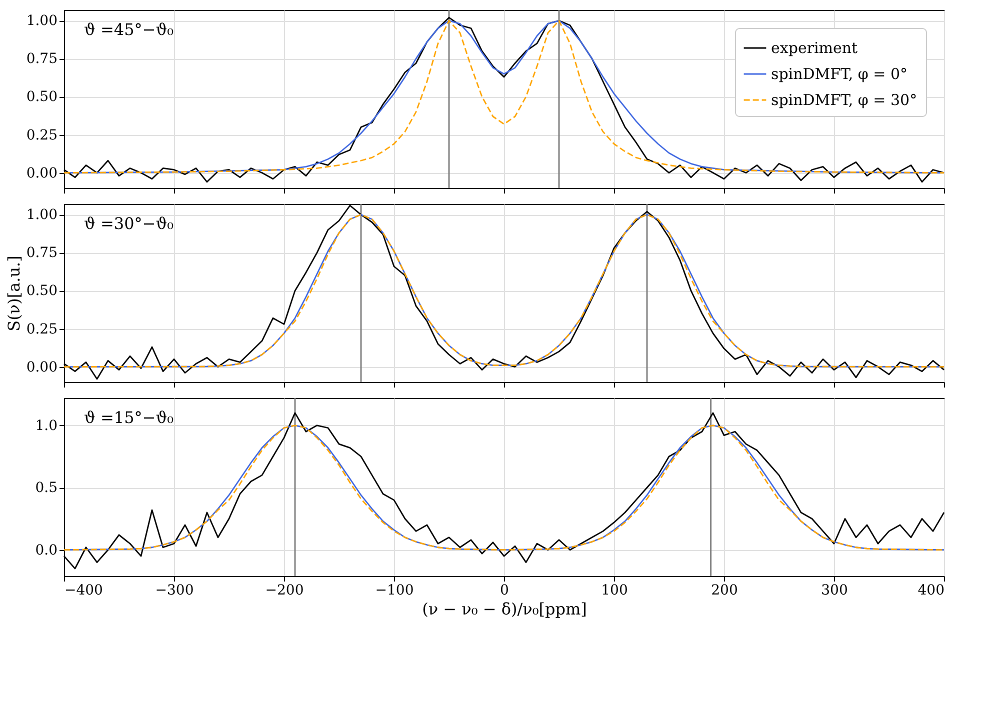  Describe the element at coordinates (83, 590) in the screenshot. I see `x-tick-label: −400` at that location.